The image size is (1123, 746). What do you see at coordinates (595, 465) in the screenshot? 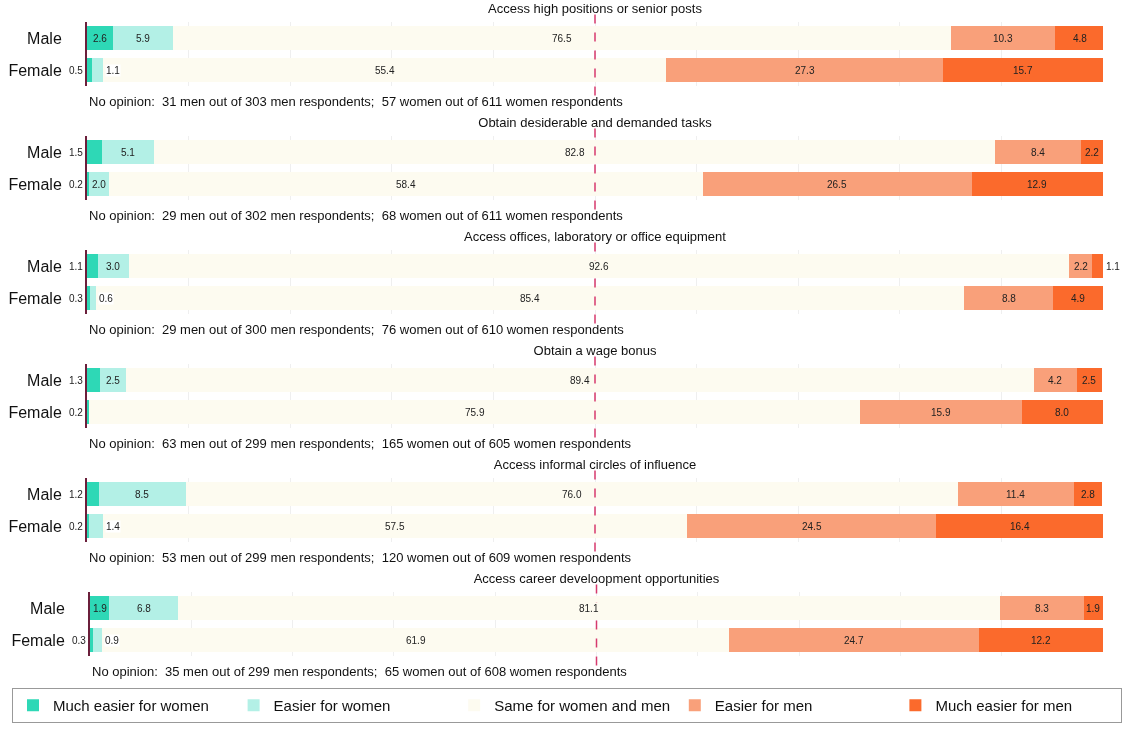
I see `chart-title: Access informal circles of influence` at bounding box center [595, 465].